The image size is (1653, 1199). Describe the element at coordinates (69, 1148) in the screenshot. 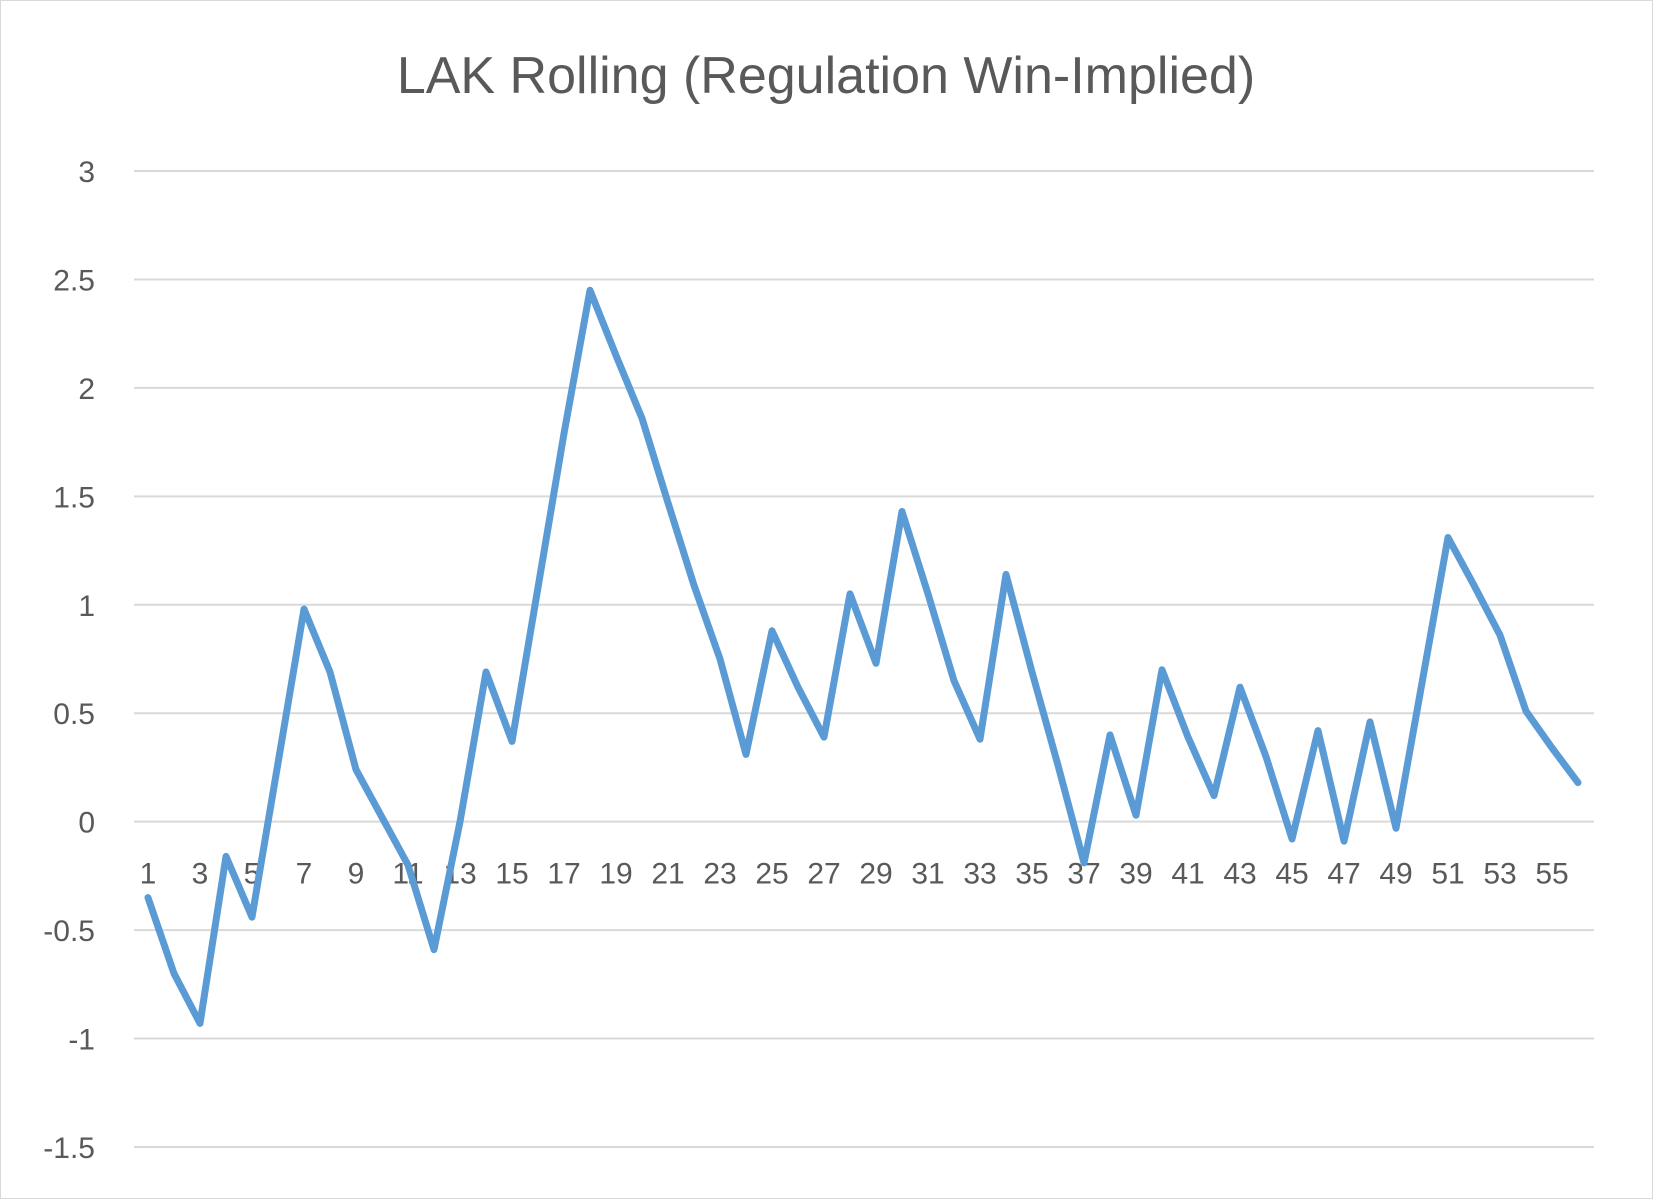

I see `y-tick-label: -1.5` at that location.